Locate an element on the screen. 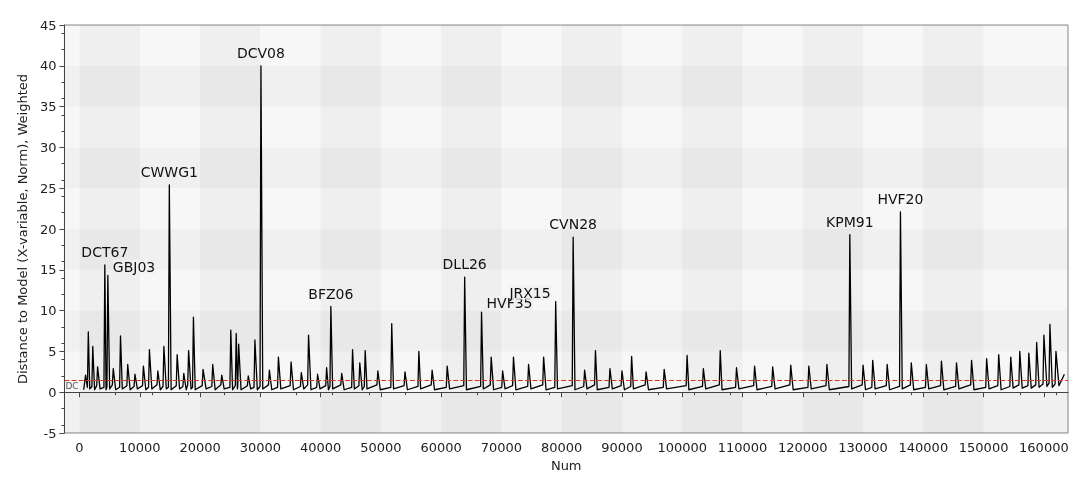 The image size is (1080, 488). x-tick-label: 60000 is located at coordinates (441, 447).